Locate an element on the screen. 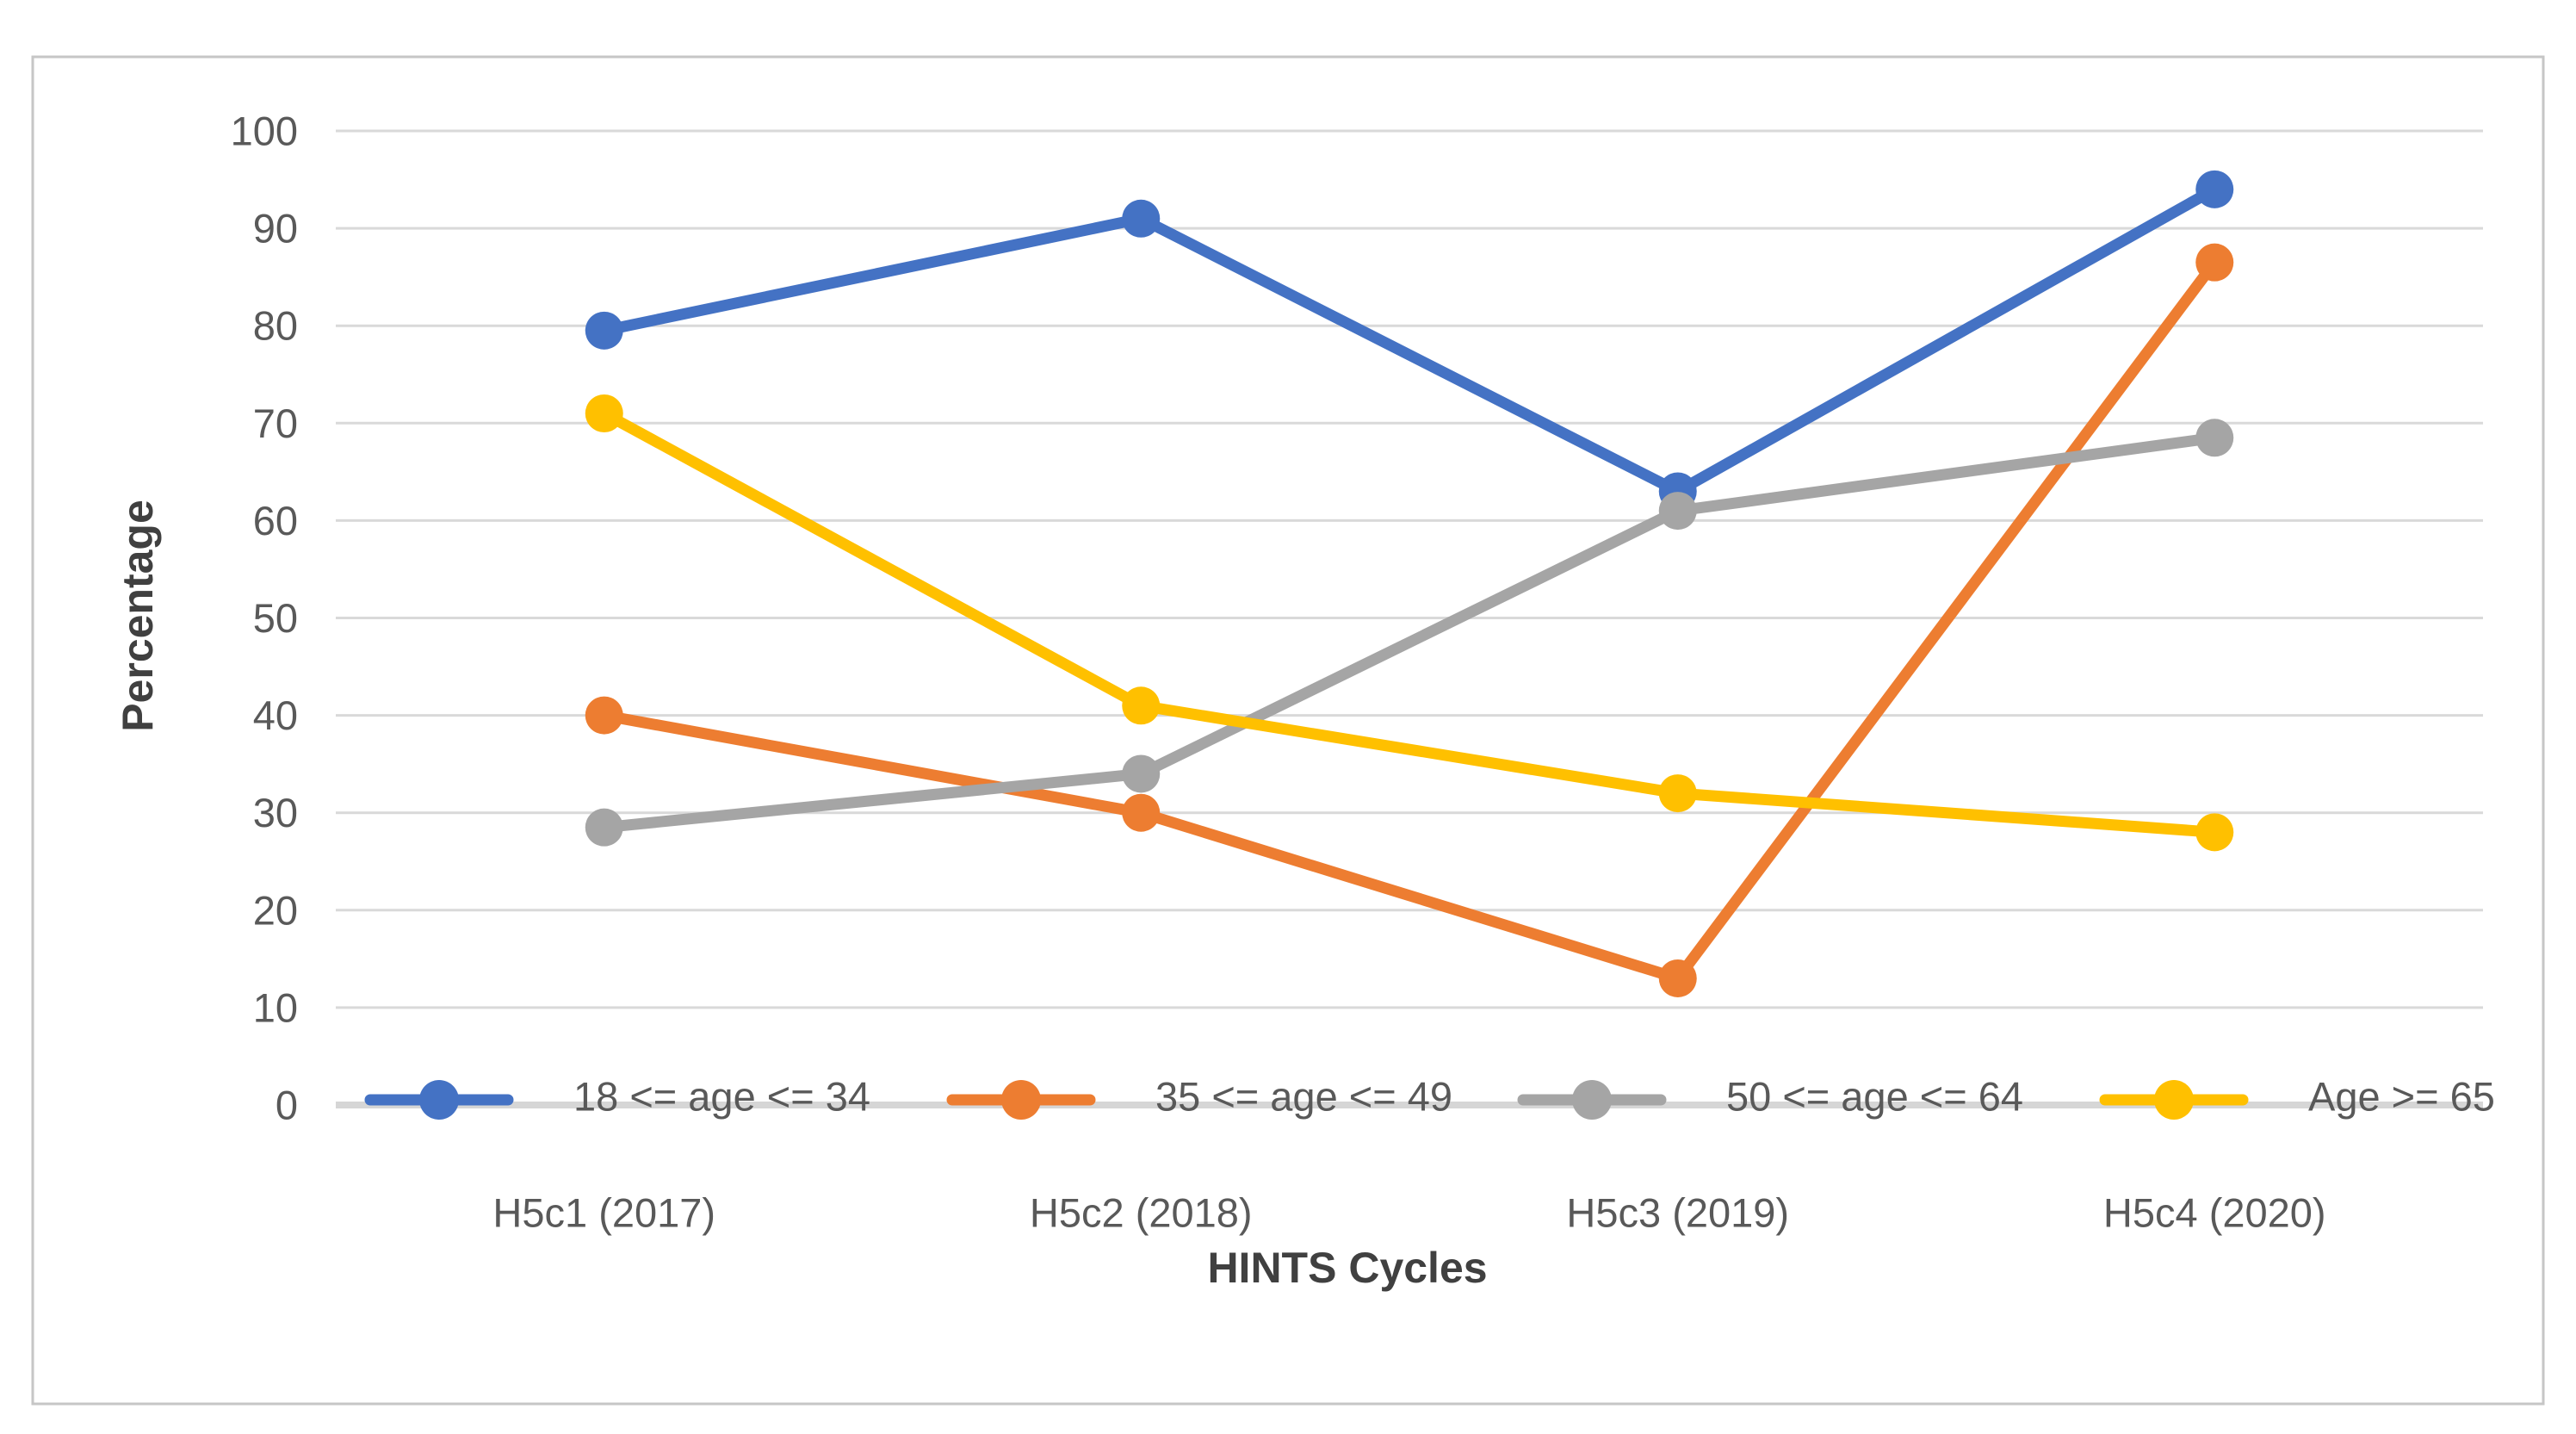  series-1-line is located at coordinates (1409, 340).